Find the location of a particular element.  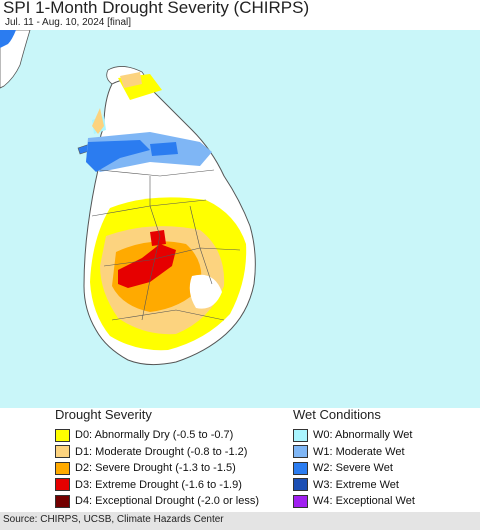

legend-label-w1: W1: Moderate Wet is located at coordinates (359, 451).